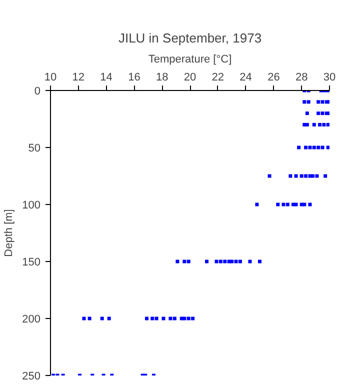  What do you see at coordinates (218, 78) in the screenshot?
I see `x-tick-label: 22` at bounding box center [218, 78].